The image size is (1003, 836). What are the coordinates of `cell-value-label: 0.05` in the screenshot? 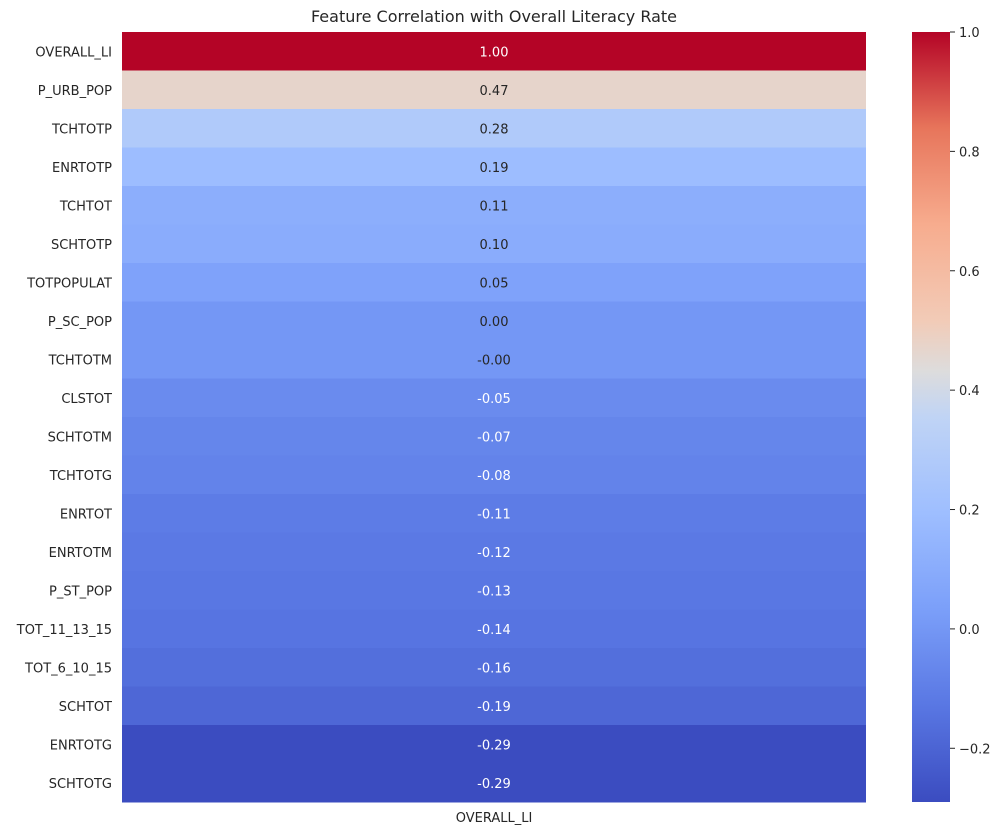 It's located at (494, 283).